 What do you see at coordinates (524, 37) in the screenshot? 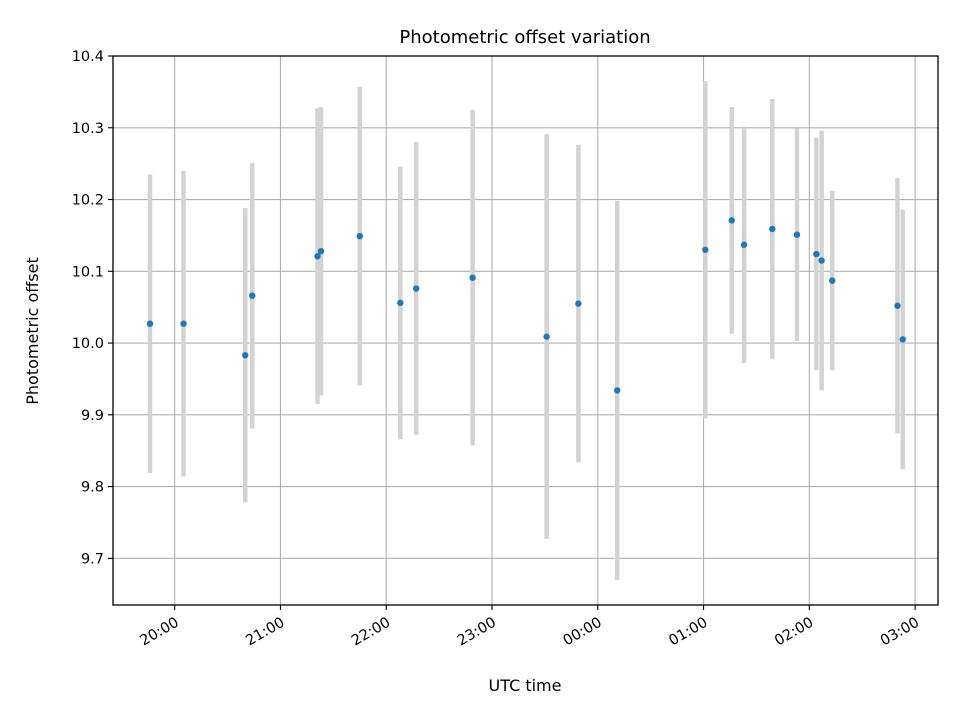
I see `chart-title: Photometric offset variation` at bounding box center [524, 37].